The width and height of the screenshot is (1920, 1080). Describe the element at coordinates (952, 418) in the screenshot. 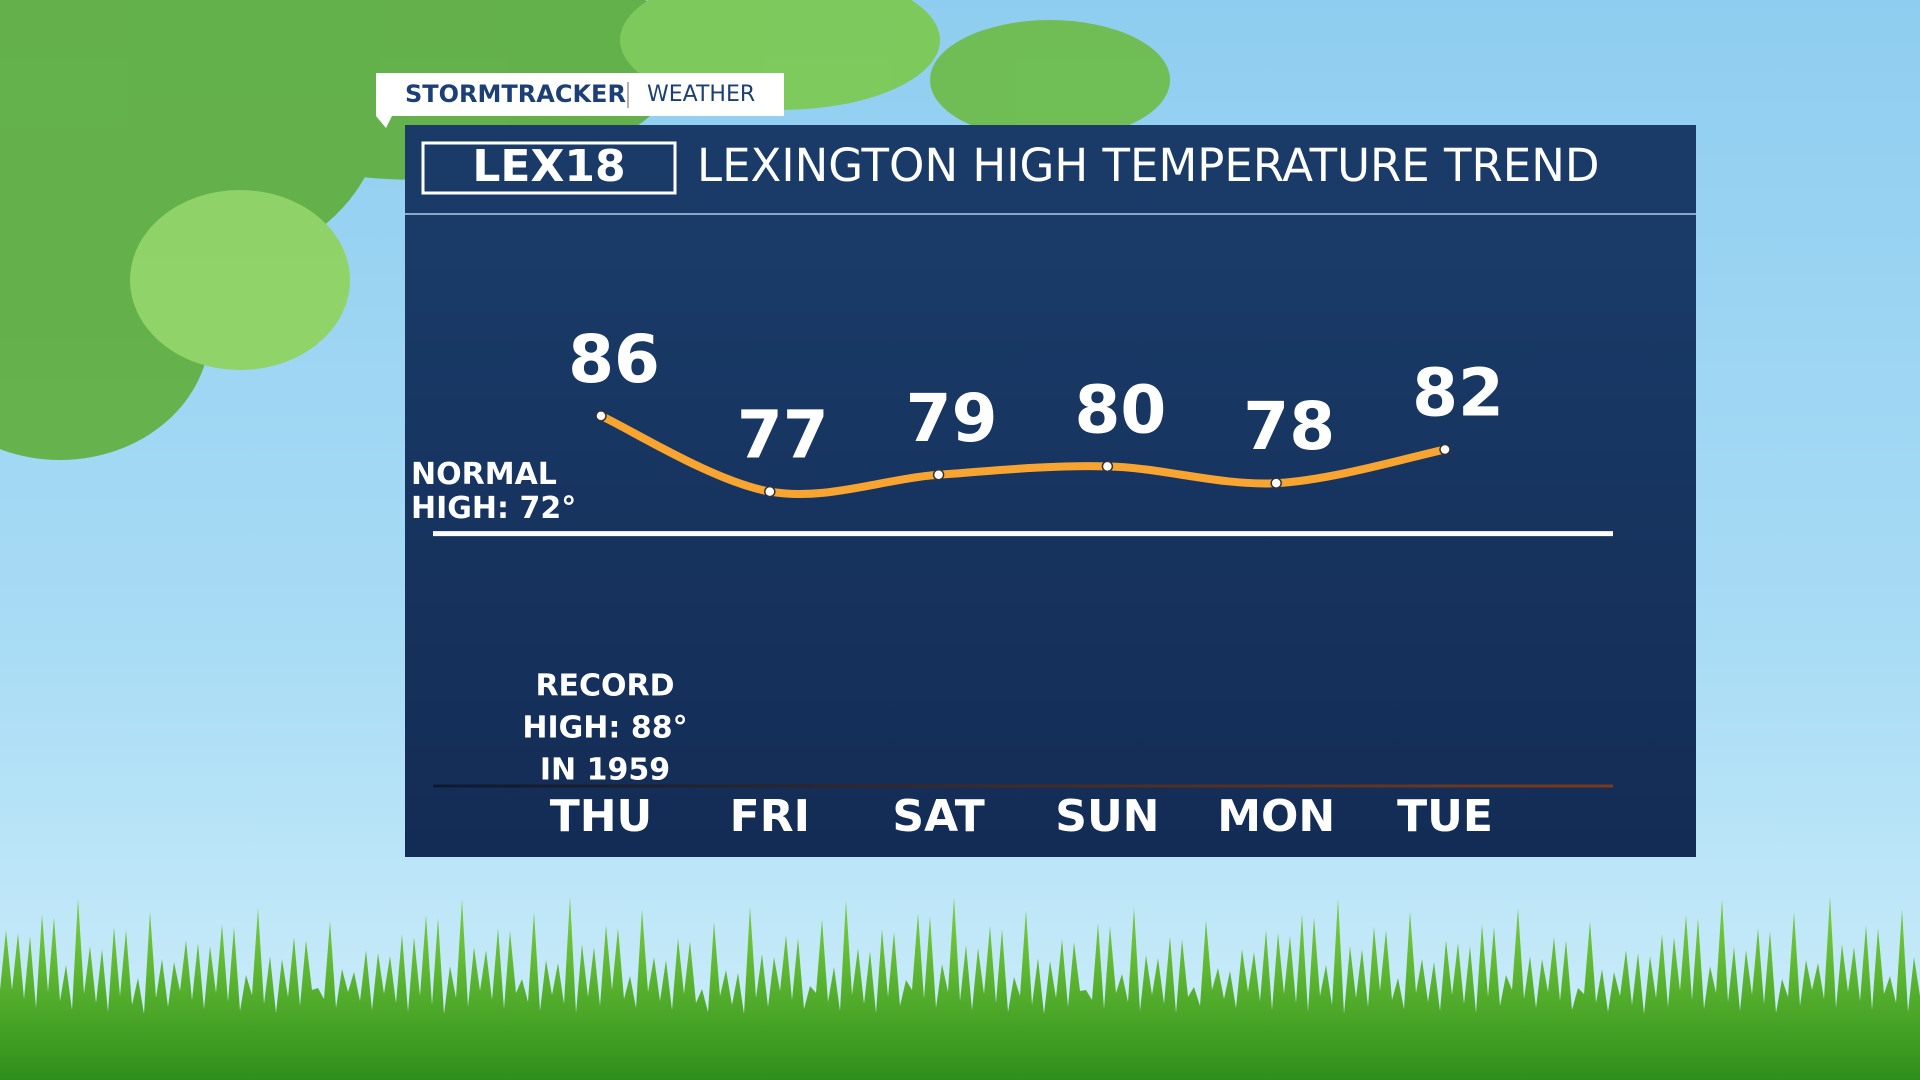

I see `value-label: 79` at that location.